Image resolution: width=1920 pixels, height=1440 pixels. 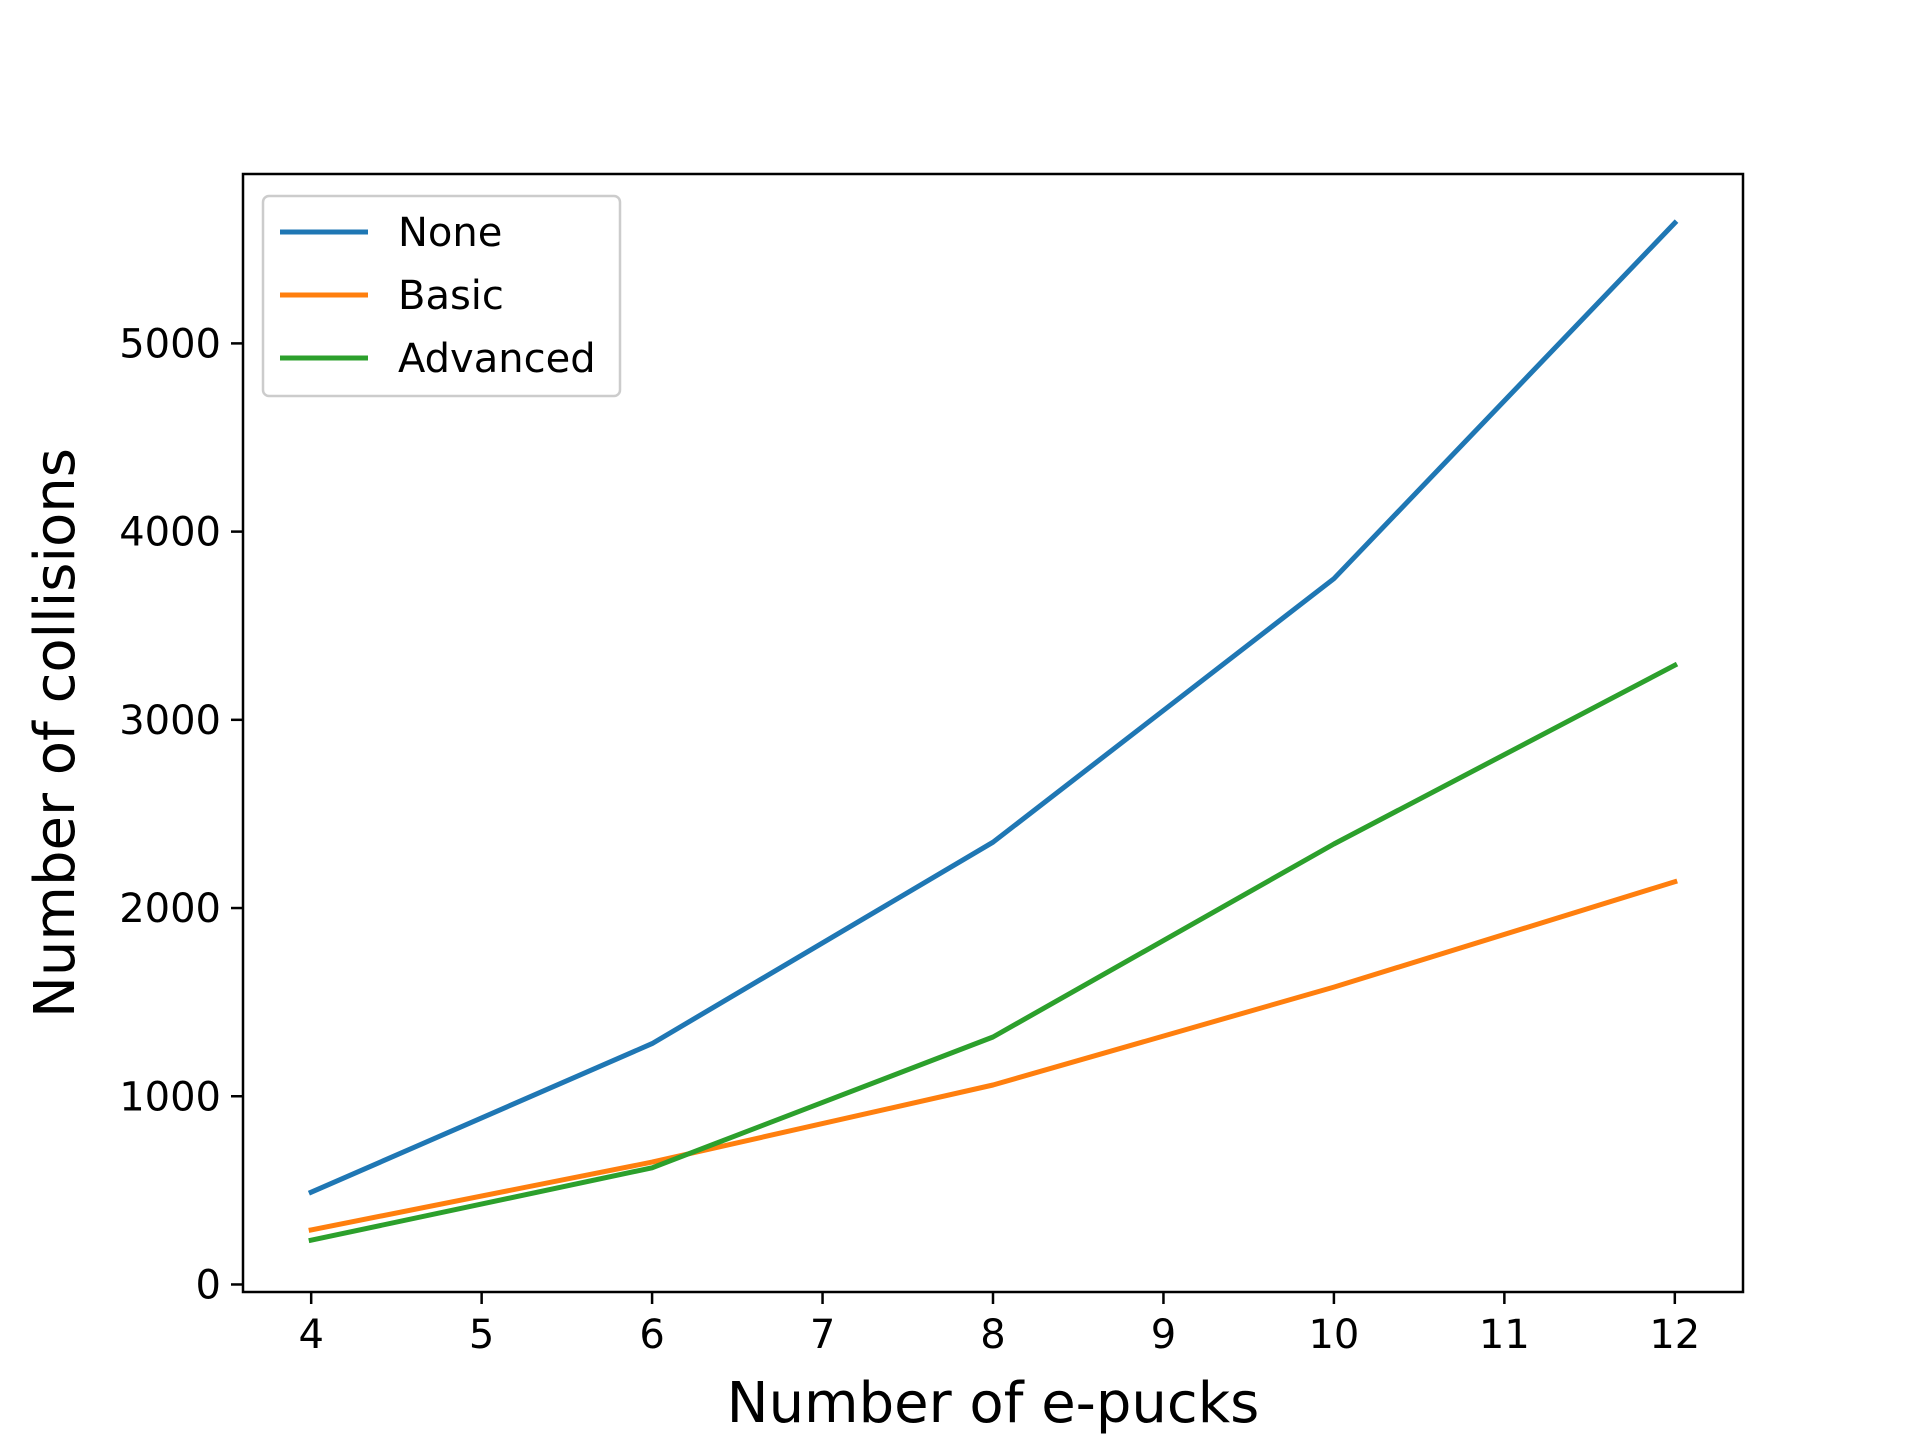 I want to click on y-tick-label: 4000, so click(x=170, y=533).